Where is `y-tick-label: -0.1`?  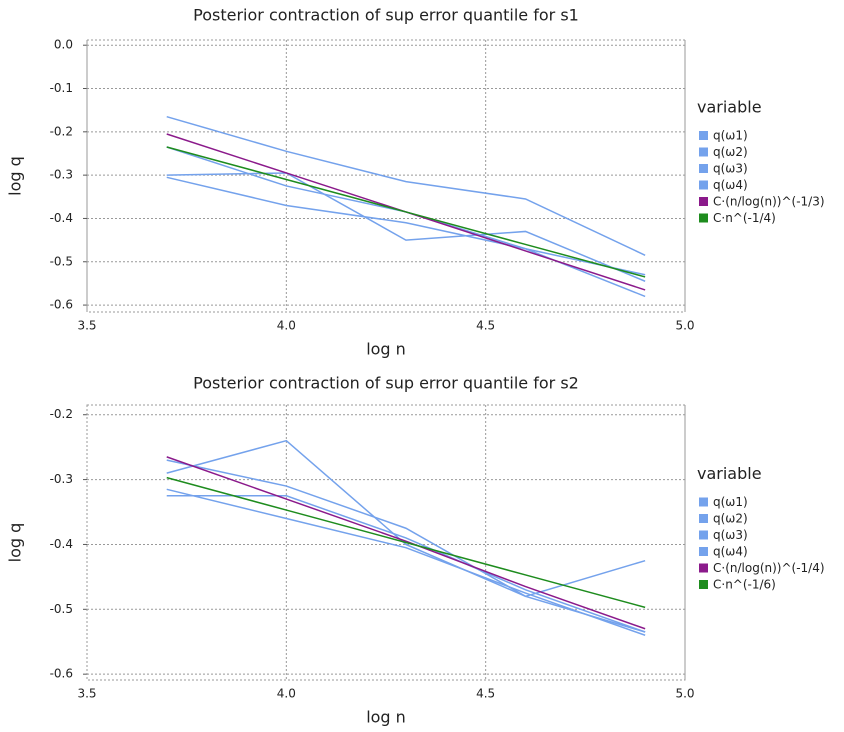 y-tick-label: -0.1 is located at coordinates (61, 88).